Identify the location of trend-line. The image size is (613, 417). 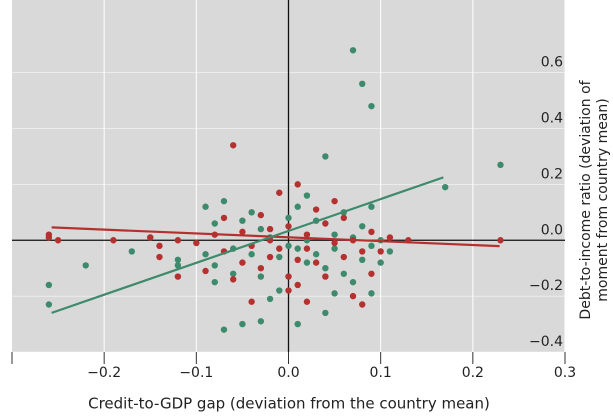
(275, 237).